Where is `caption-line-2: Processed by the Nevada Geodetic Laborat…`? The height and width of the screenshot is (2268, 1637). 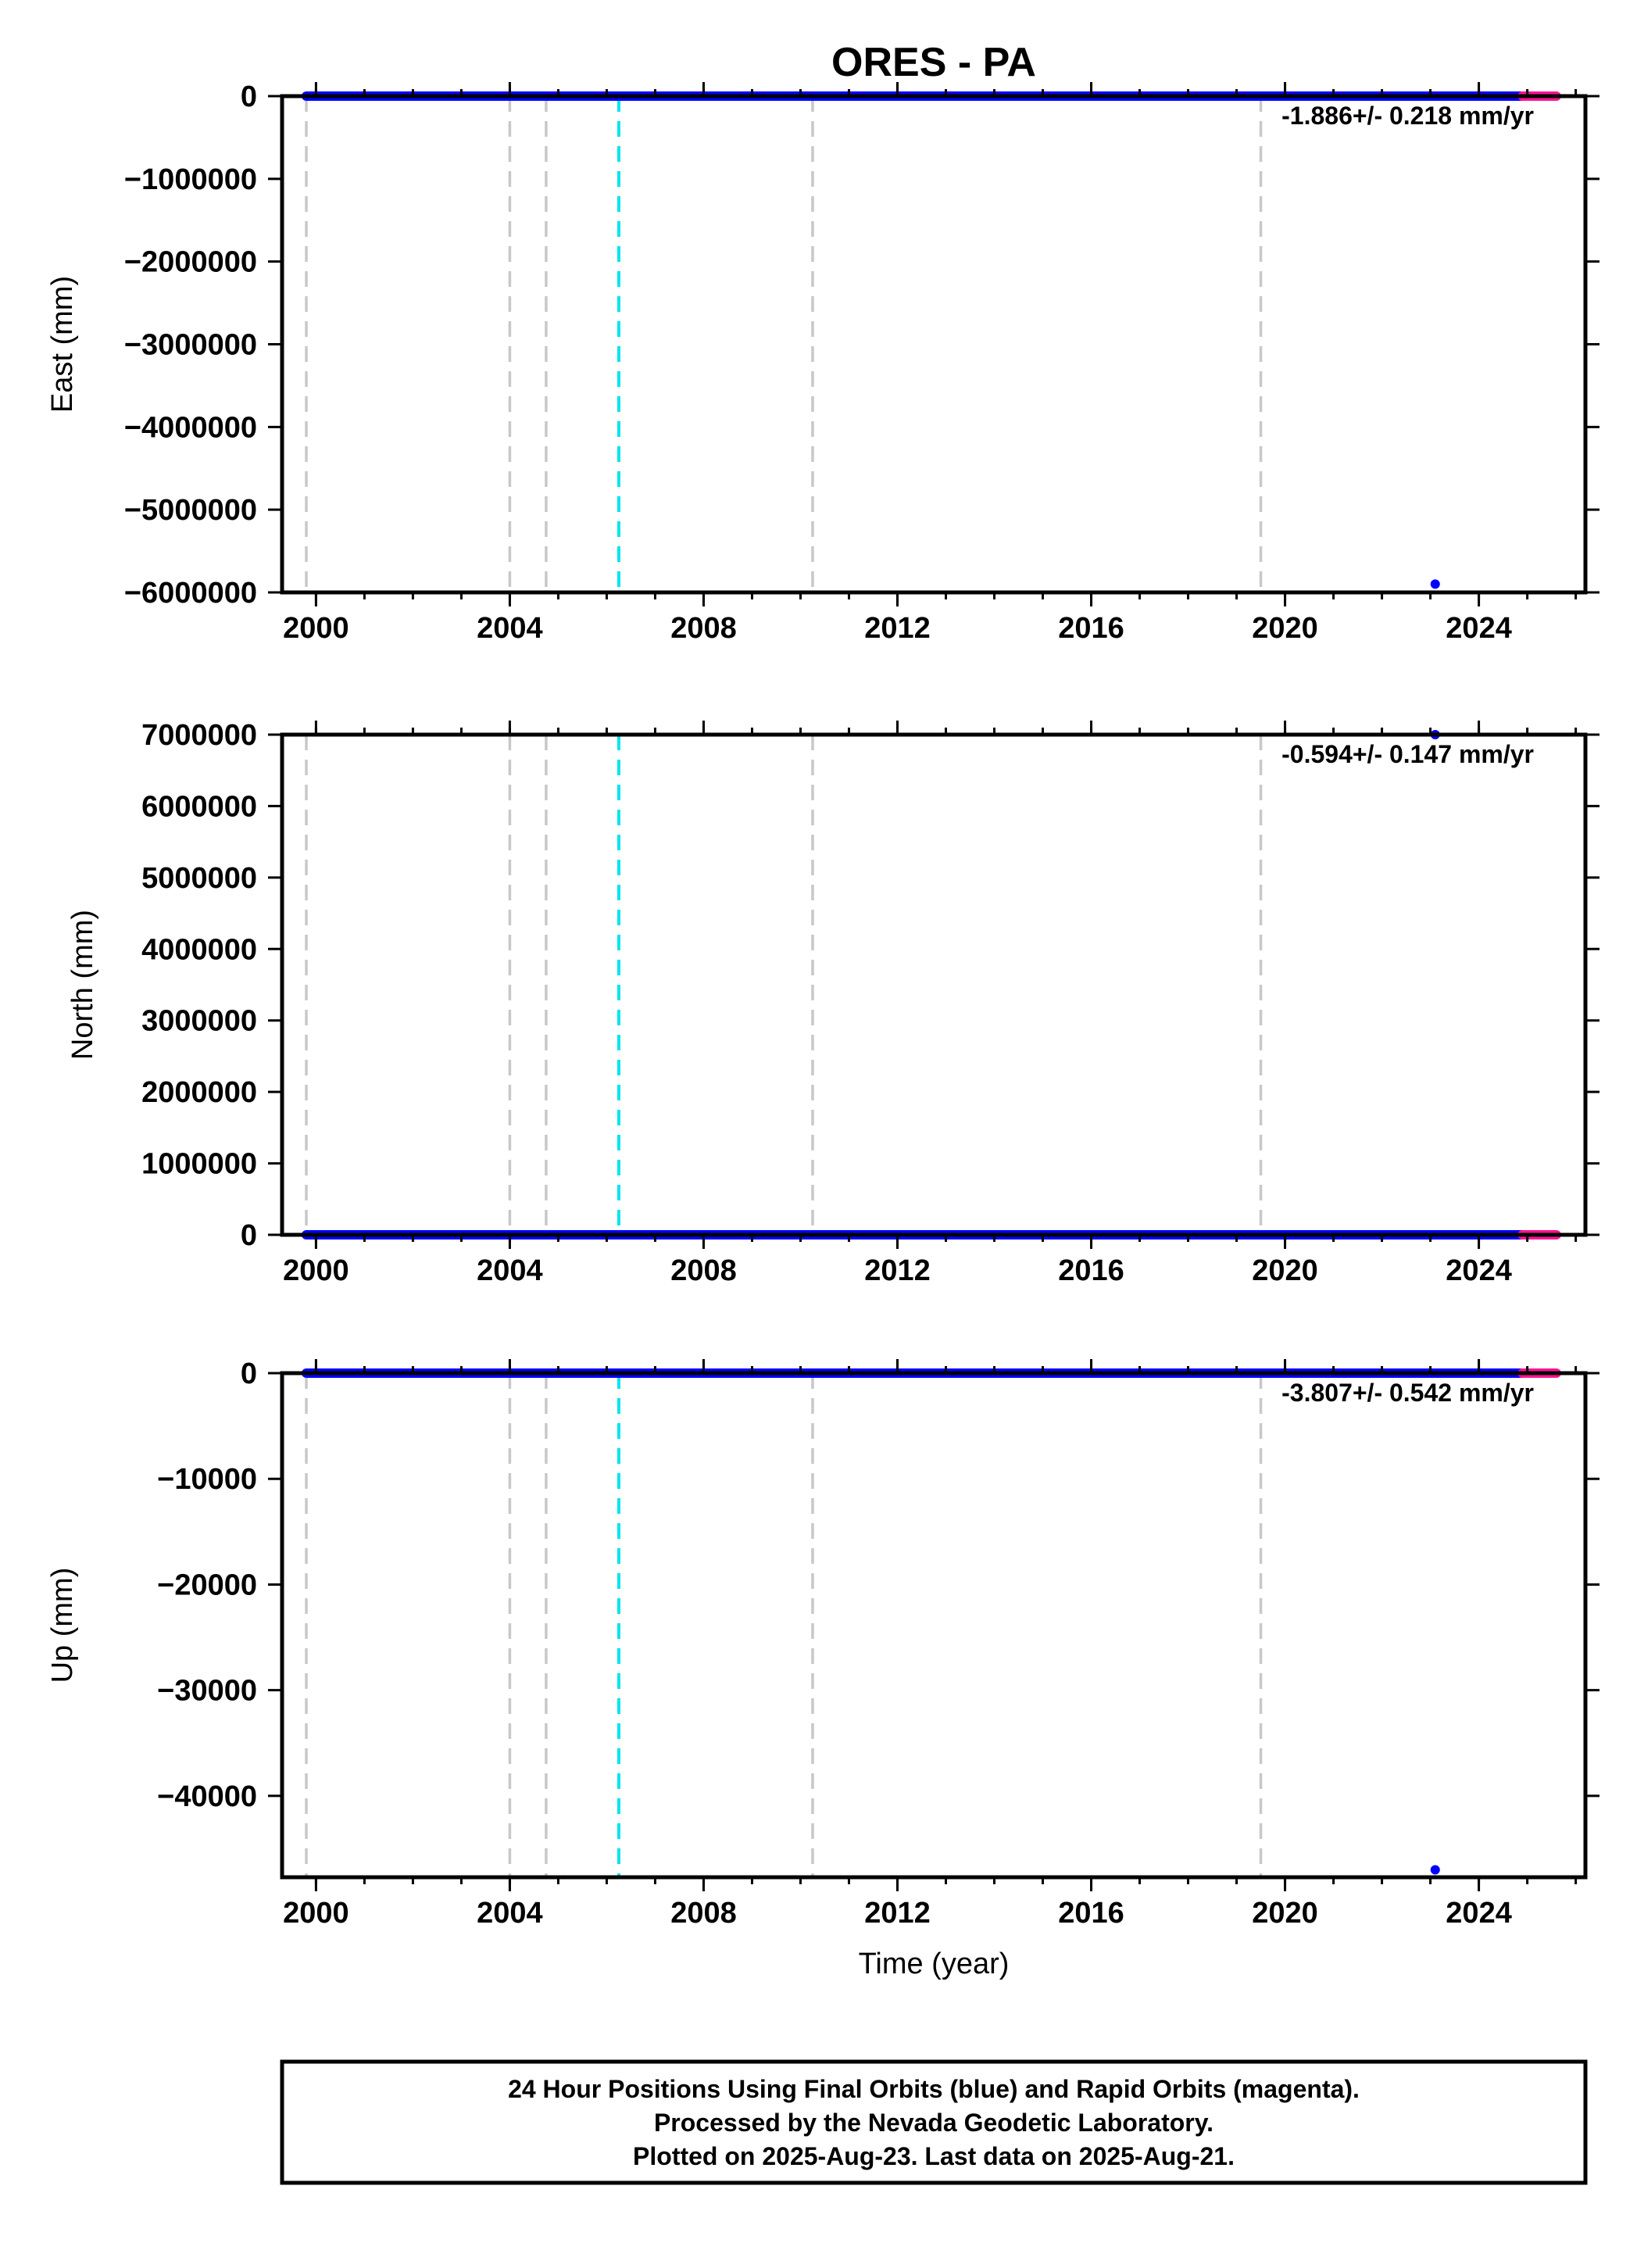
caption-line-2: Processed by the Nevada Geodetic Laborat… is located at coordinates (934, 2123).